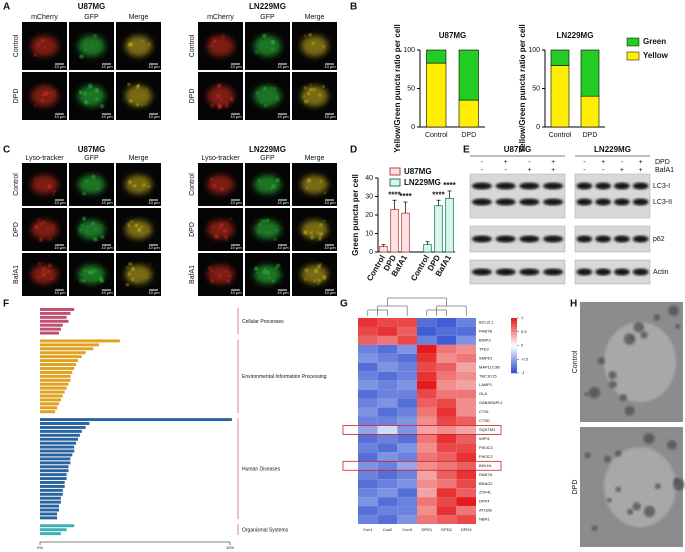 The image size is (685, 552). Describe the element at coordinates (662, 202) in the screenshot. I see `band-label: LC3-II` at that location.